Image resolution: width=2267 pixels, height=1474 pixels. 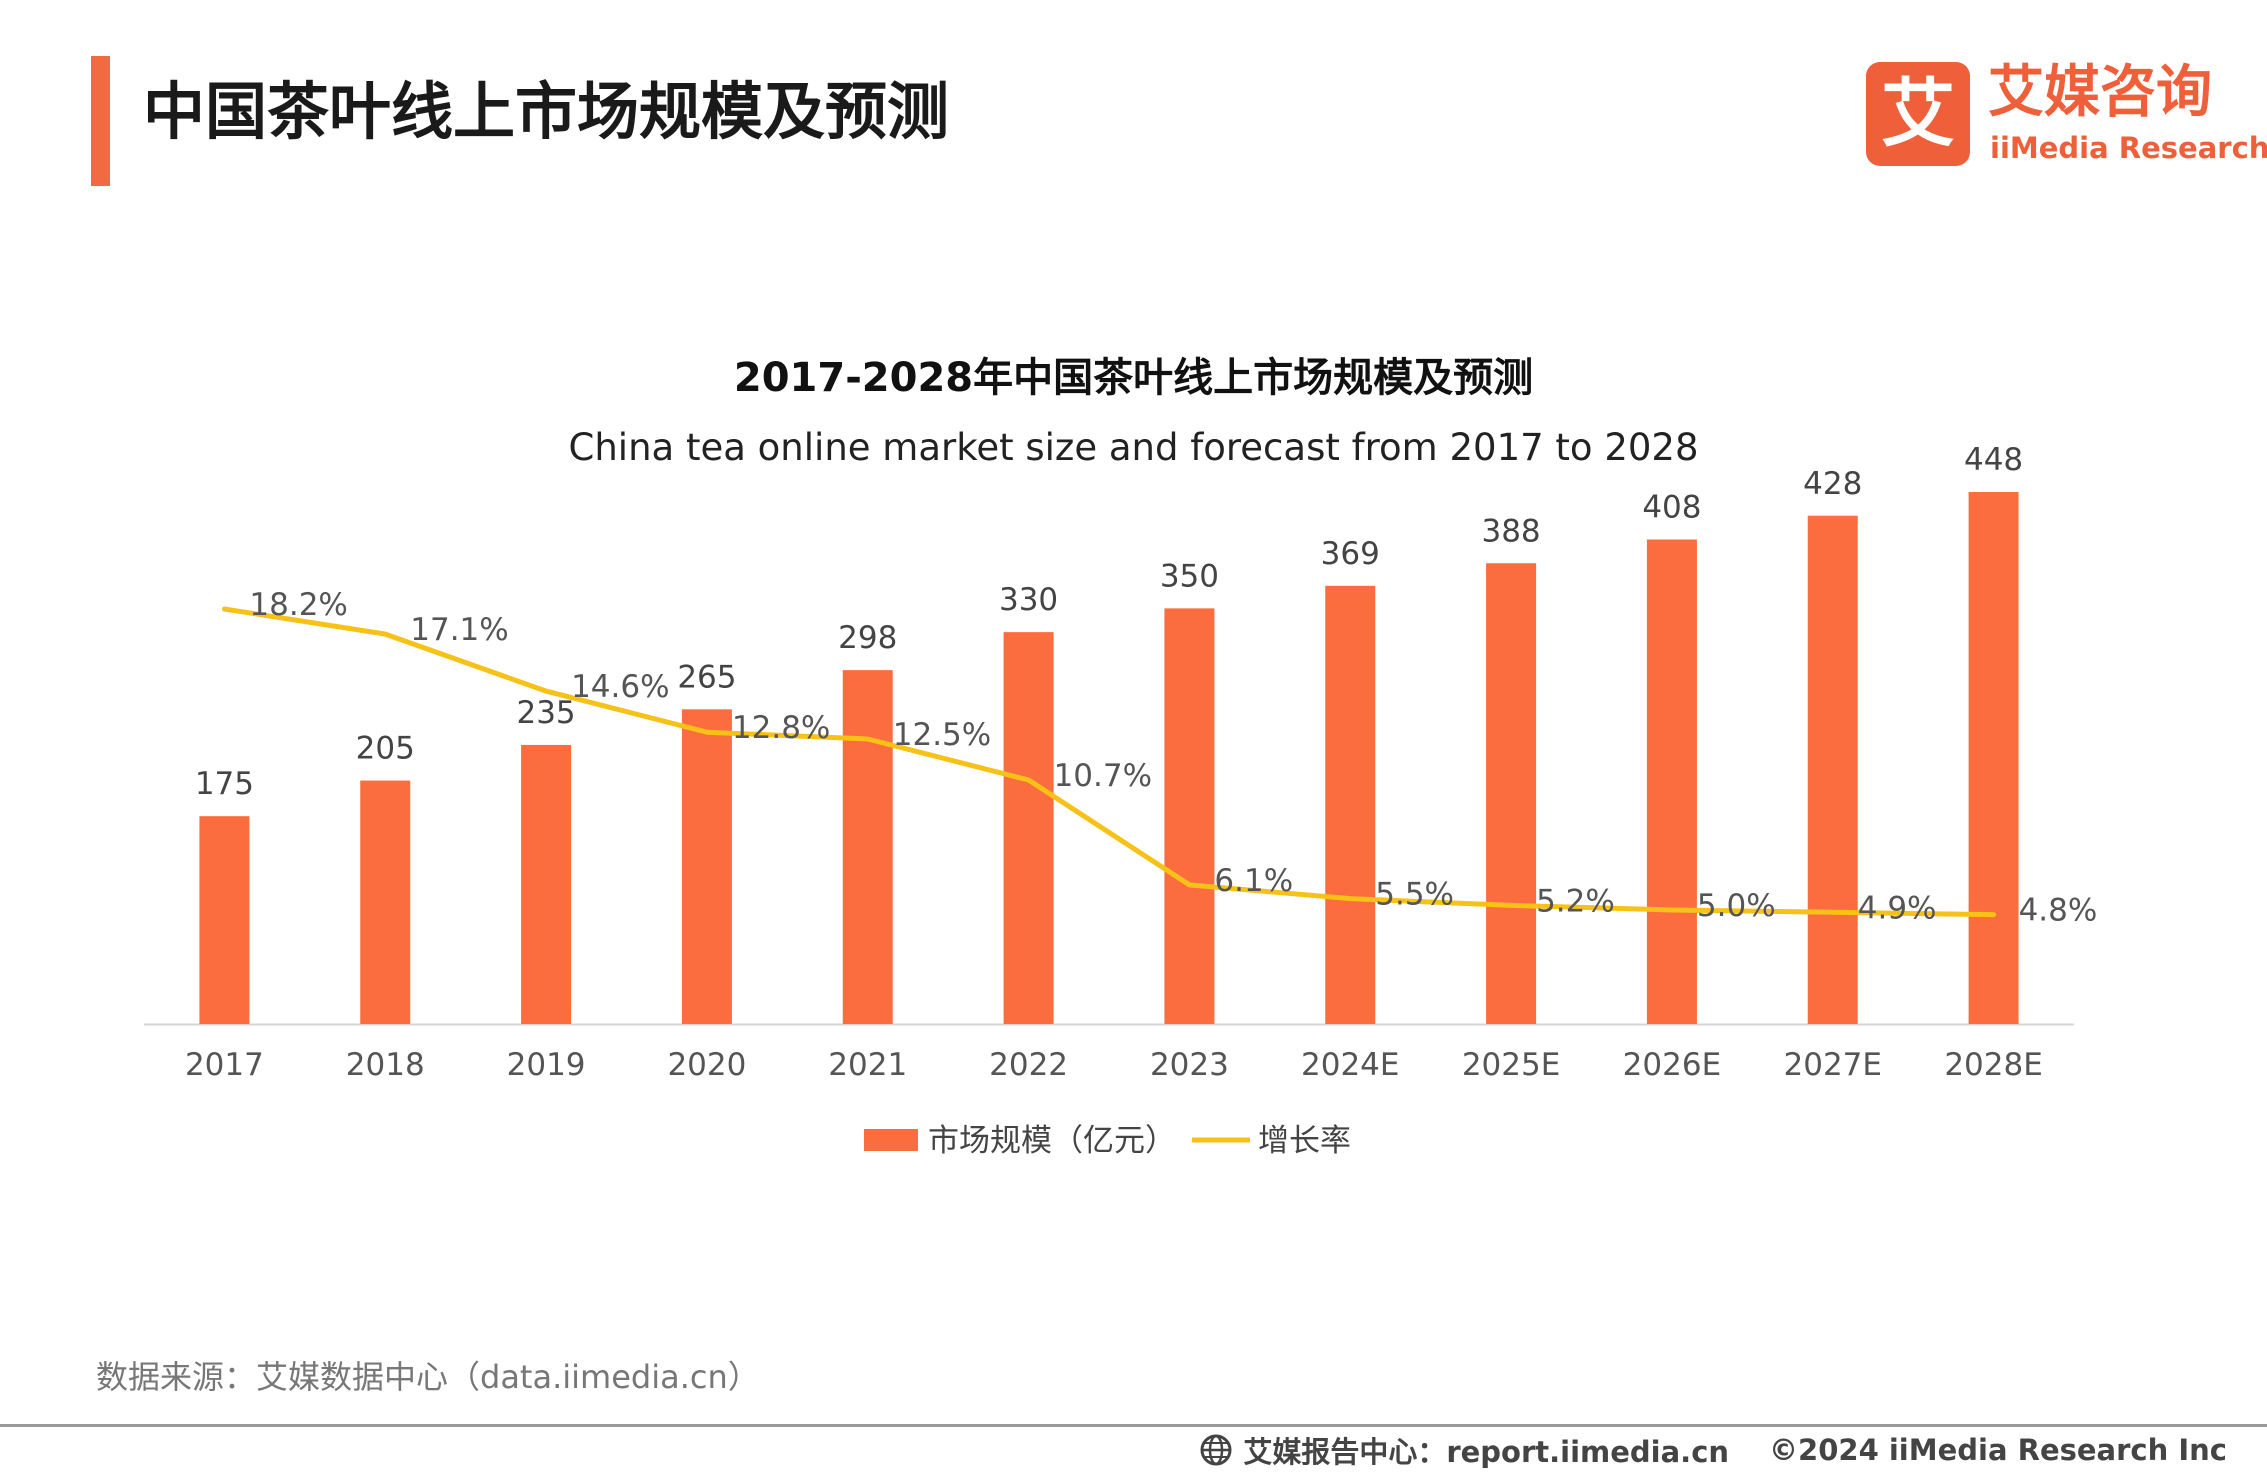 I want to click on footer-divider, so click(x=1133, y=1425).